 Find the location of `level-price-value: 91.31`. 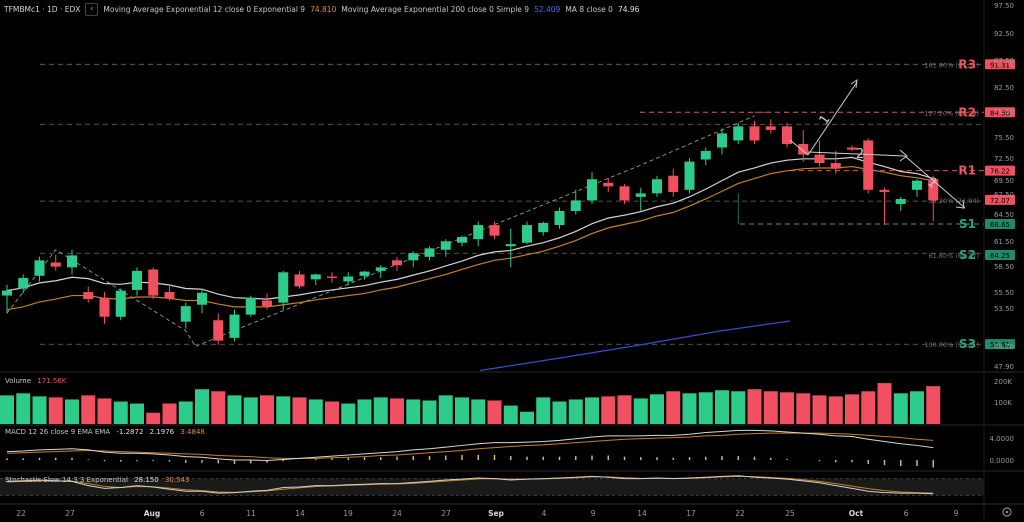

level-price-value: 91.31 is located at coordinates (1000, 65).